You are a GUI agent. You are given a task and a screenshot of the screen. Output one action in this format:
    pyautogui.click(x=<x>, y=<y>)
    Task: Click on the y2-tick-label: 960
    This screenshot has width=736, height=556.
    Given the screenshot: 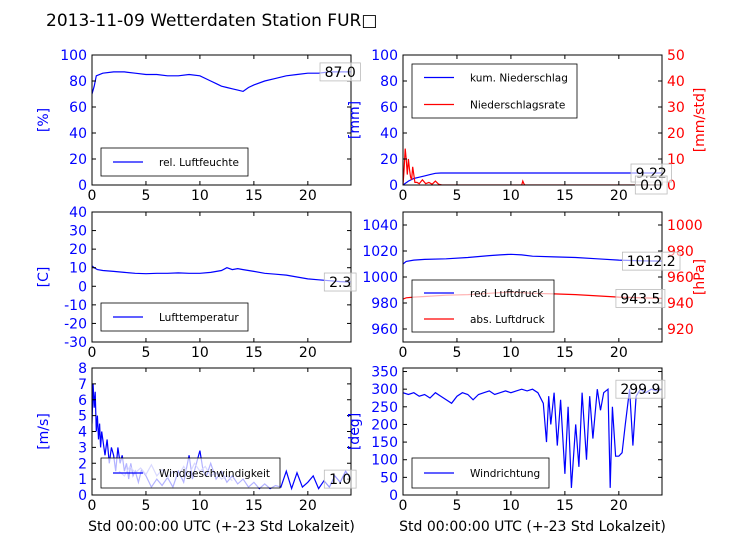 What is the action you would take?
    pyautogui.click(x=680, y=278)
    